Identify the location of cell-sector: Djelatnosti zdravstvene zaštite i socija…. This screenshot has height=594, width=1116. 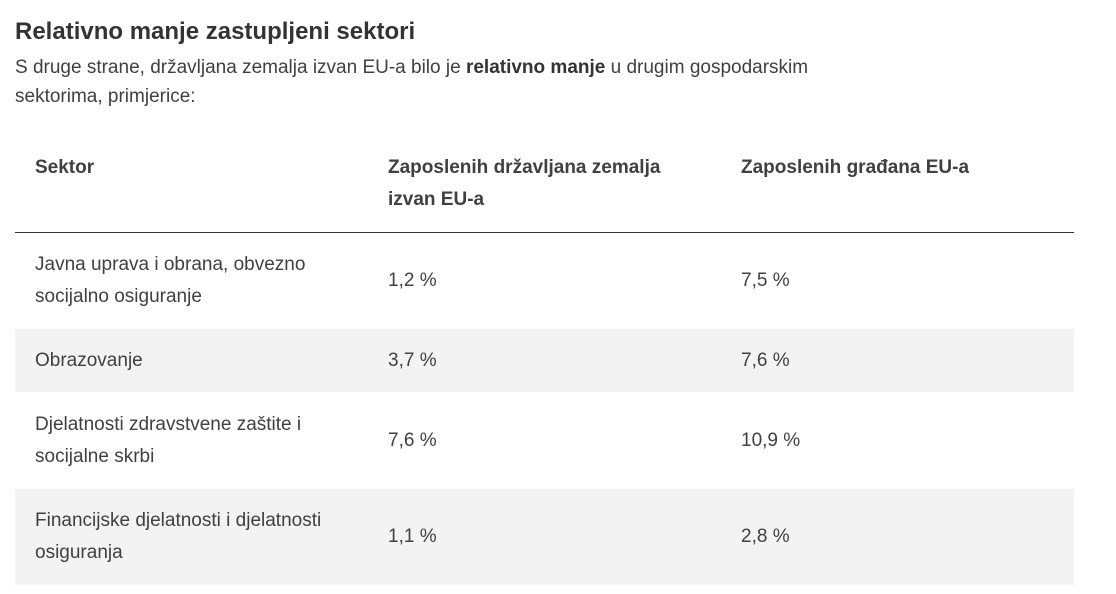
(168, 440).